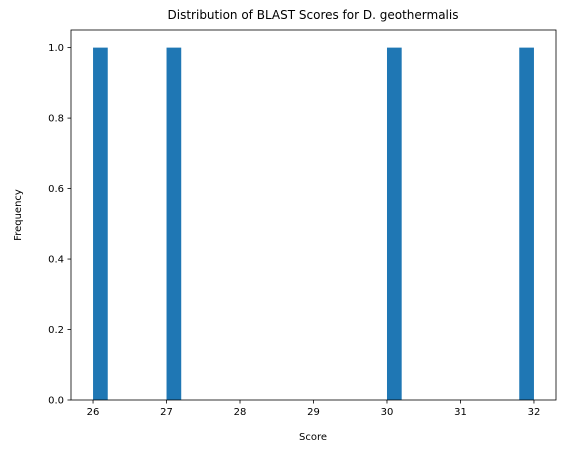 This screenshot has height=453, width=567. Describe the element at coordinates (59, 225) in the screenshot. I see `y-axis-ticks: 0.0 0.2 0.4 0.6 0.8 1.0` at that location.